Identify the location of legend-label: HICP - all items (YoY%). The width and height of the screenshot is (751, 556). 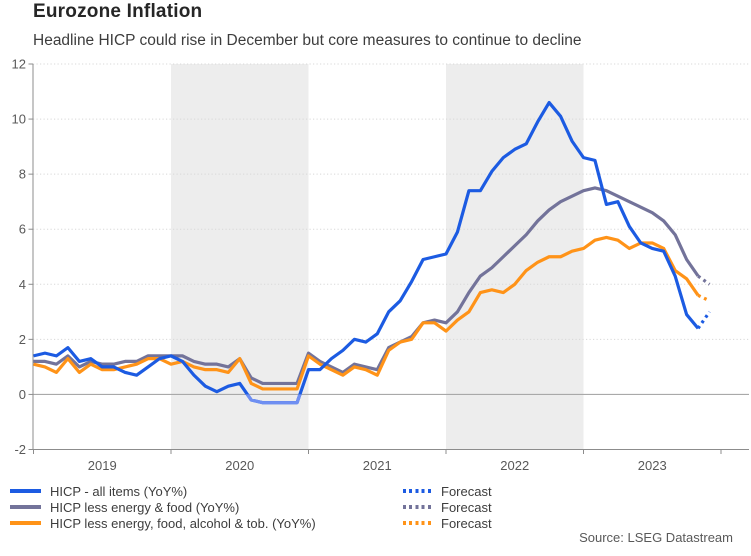
(119, 491).